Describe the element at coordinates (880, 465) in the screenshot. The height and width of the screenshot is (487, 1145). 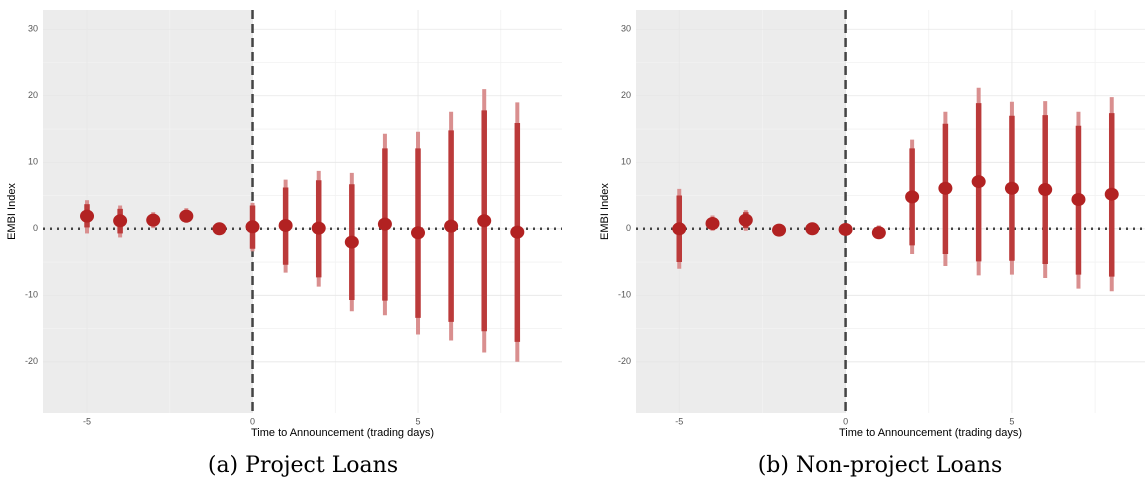
I see `caption: (b) Non-project Loans` at that location.